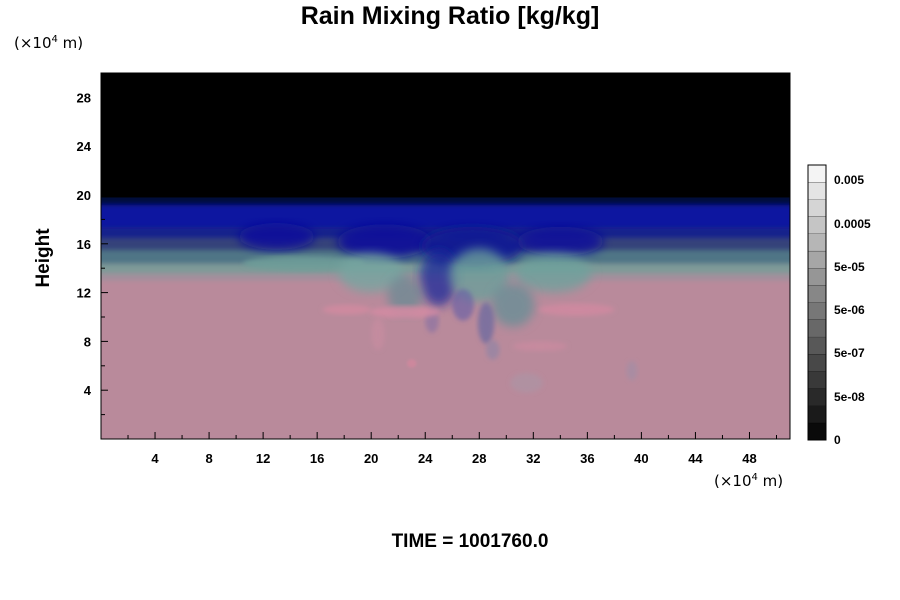 The width and height of the screenshot is (900, 600). I want to click on x-tick-label: 20, so click(371, 458).